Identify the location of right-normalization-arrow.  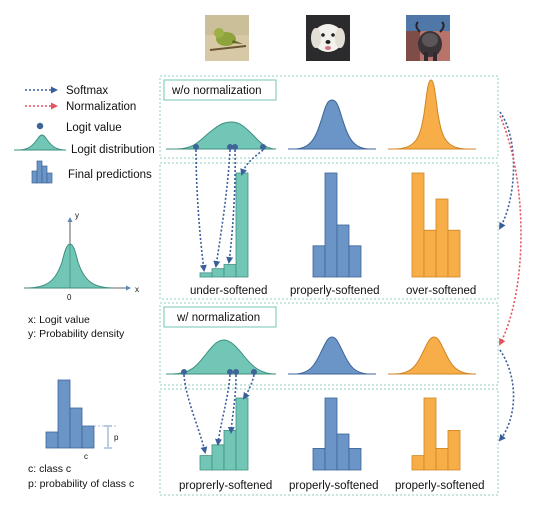
(510, 230).